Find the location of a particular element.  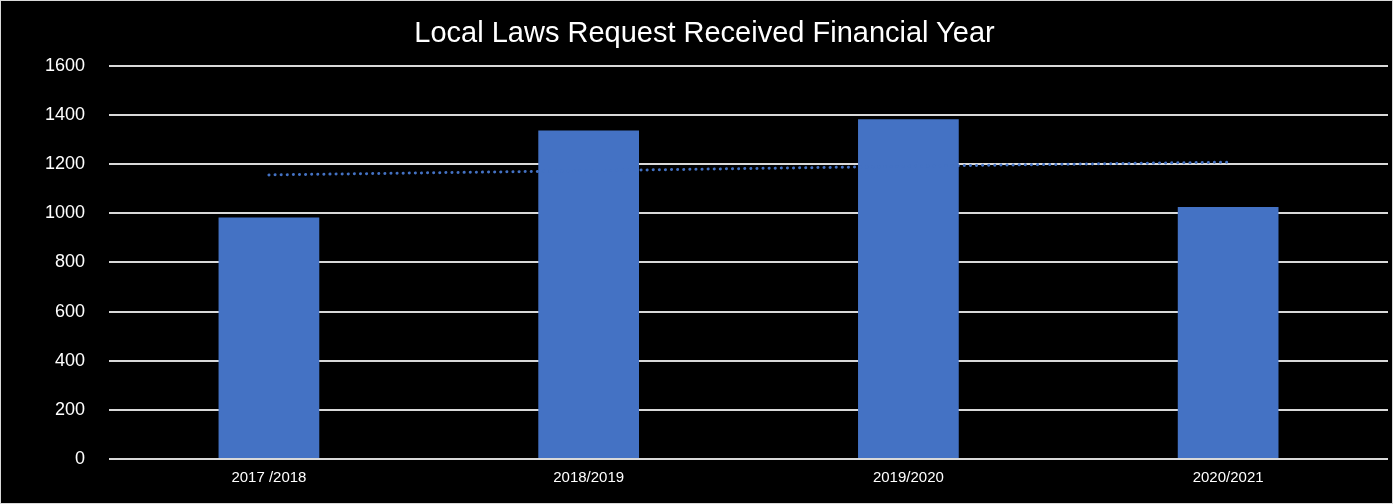

x-tick-label: 2019/2020 is located at coordinates (908, 477).